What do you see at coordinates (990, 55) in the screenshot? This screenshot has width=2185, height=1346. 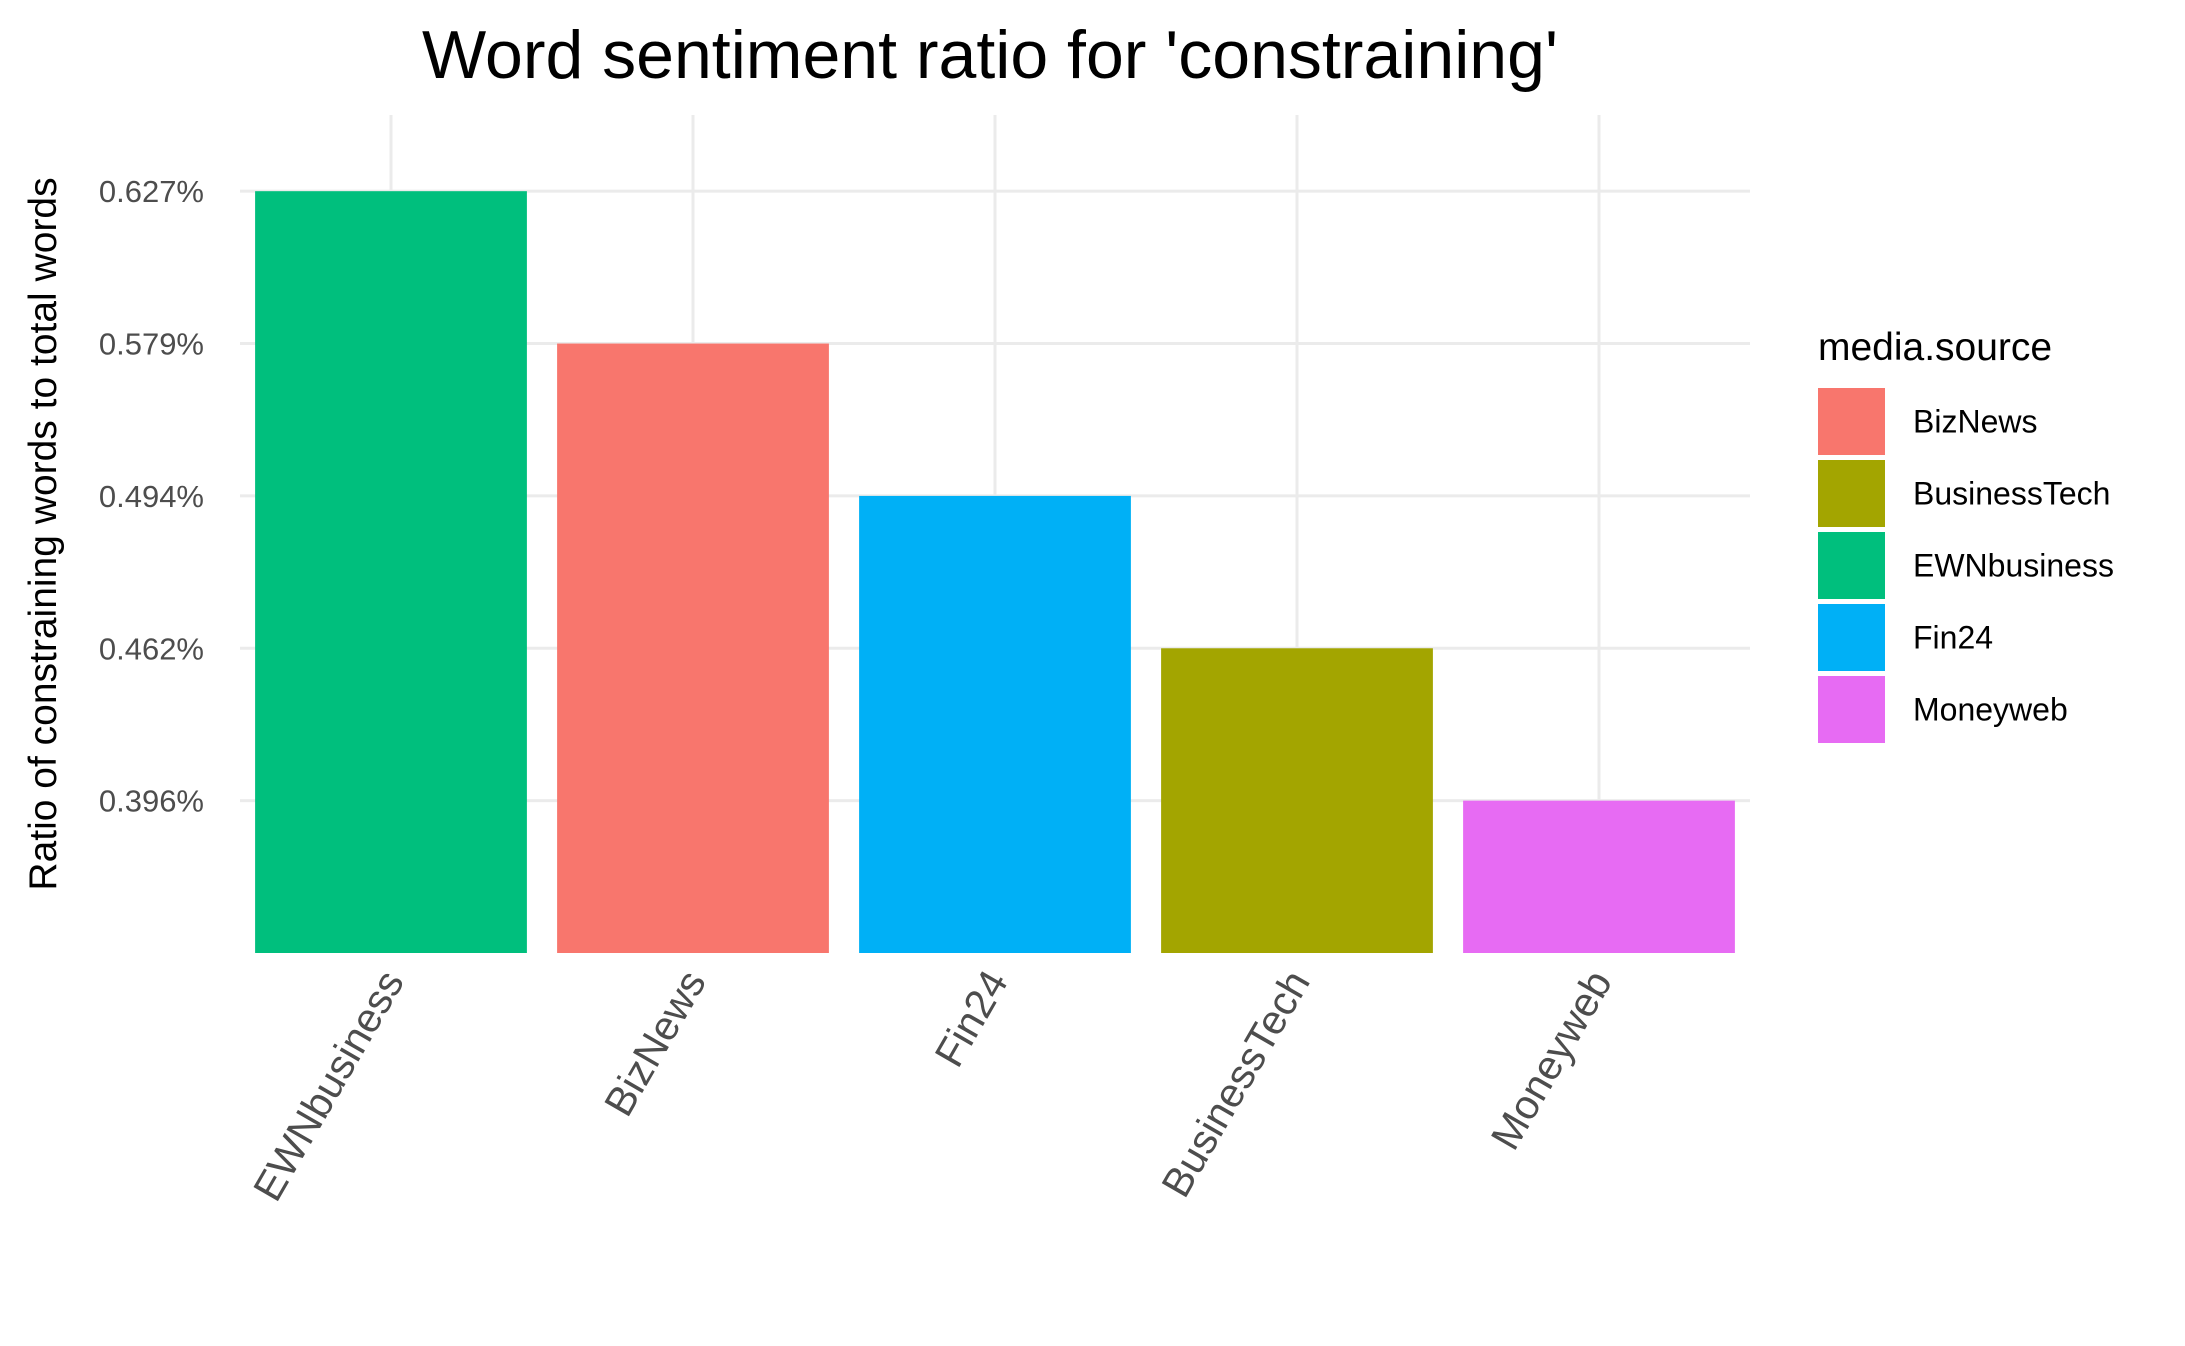 I see `chart-title: Word sentiment ratio for 'constraining'` at bounding box center [990, 55].